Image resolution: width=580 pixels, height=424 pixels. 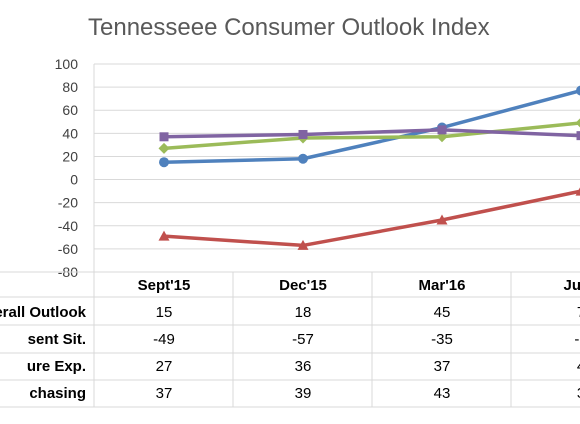 What do you see at coordinates (442, 393) in the screenshot?
I see `table-cell: 43` at bounding box center [442, 393].